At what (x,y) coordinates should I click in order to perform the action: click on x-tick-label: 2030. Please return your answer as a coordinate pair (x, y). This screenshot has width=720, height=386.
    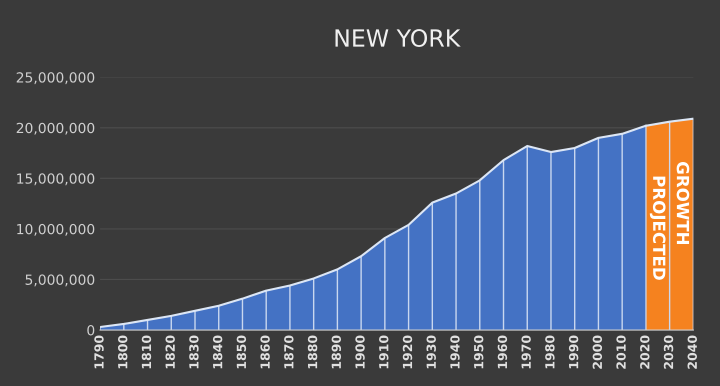
    Looking at the image, I should click on (669, 352).